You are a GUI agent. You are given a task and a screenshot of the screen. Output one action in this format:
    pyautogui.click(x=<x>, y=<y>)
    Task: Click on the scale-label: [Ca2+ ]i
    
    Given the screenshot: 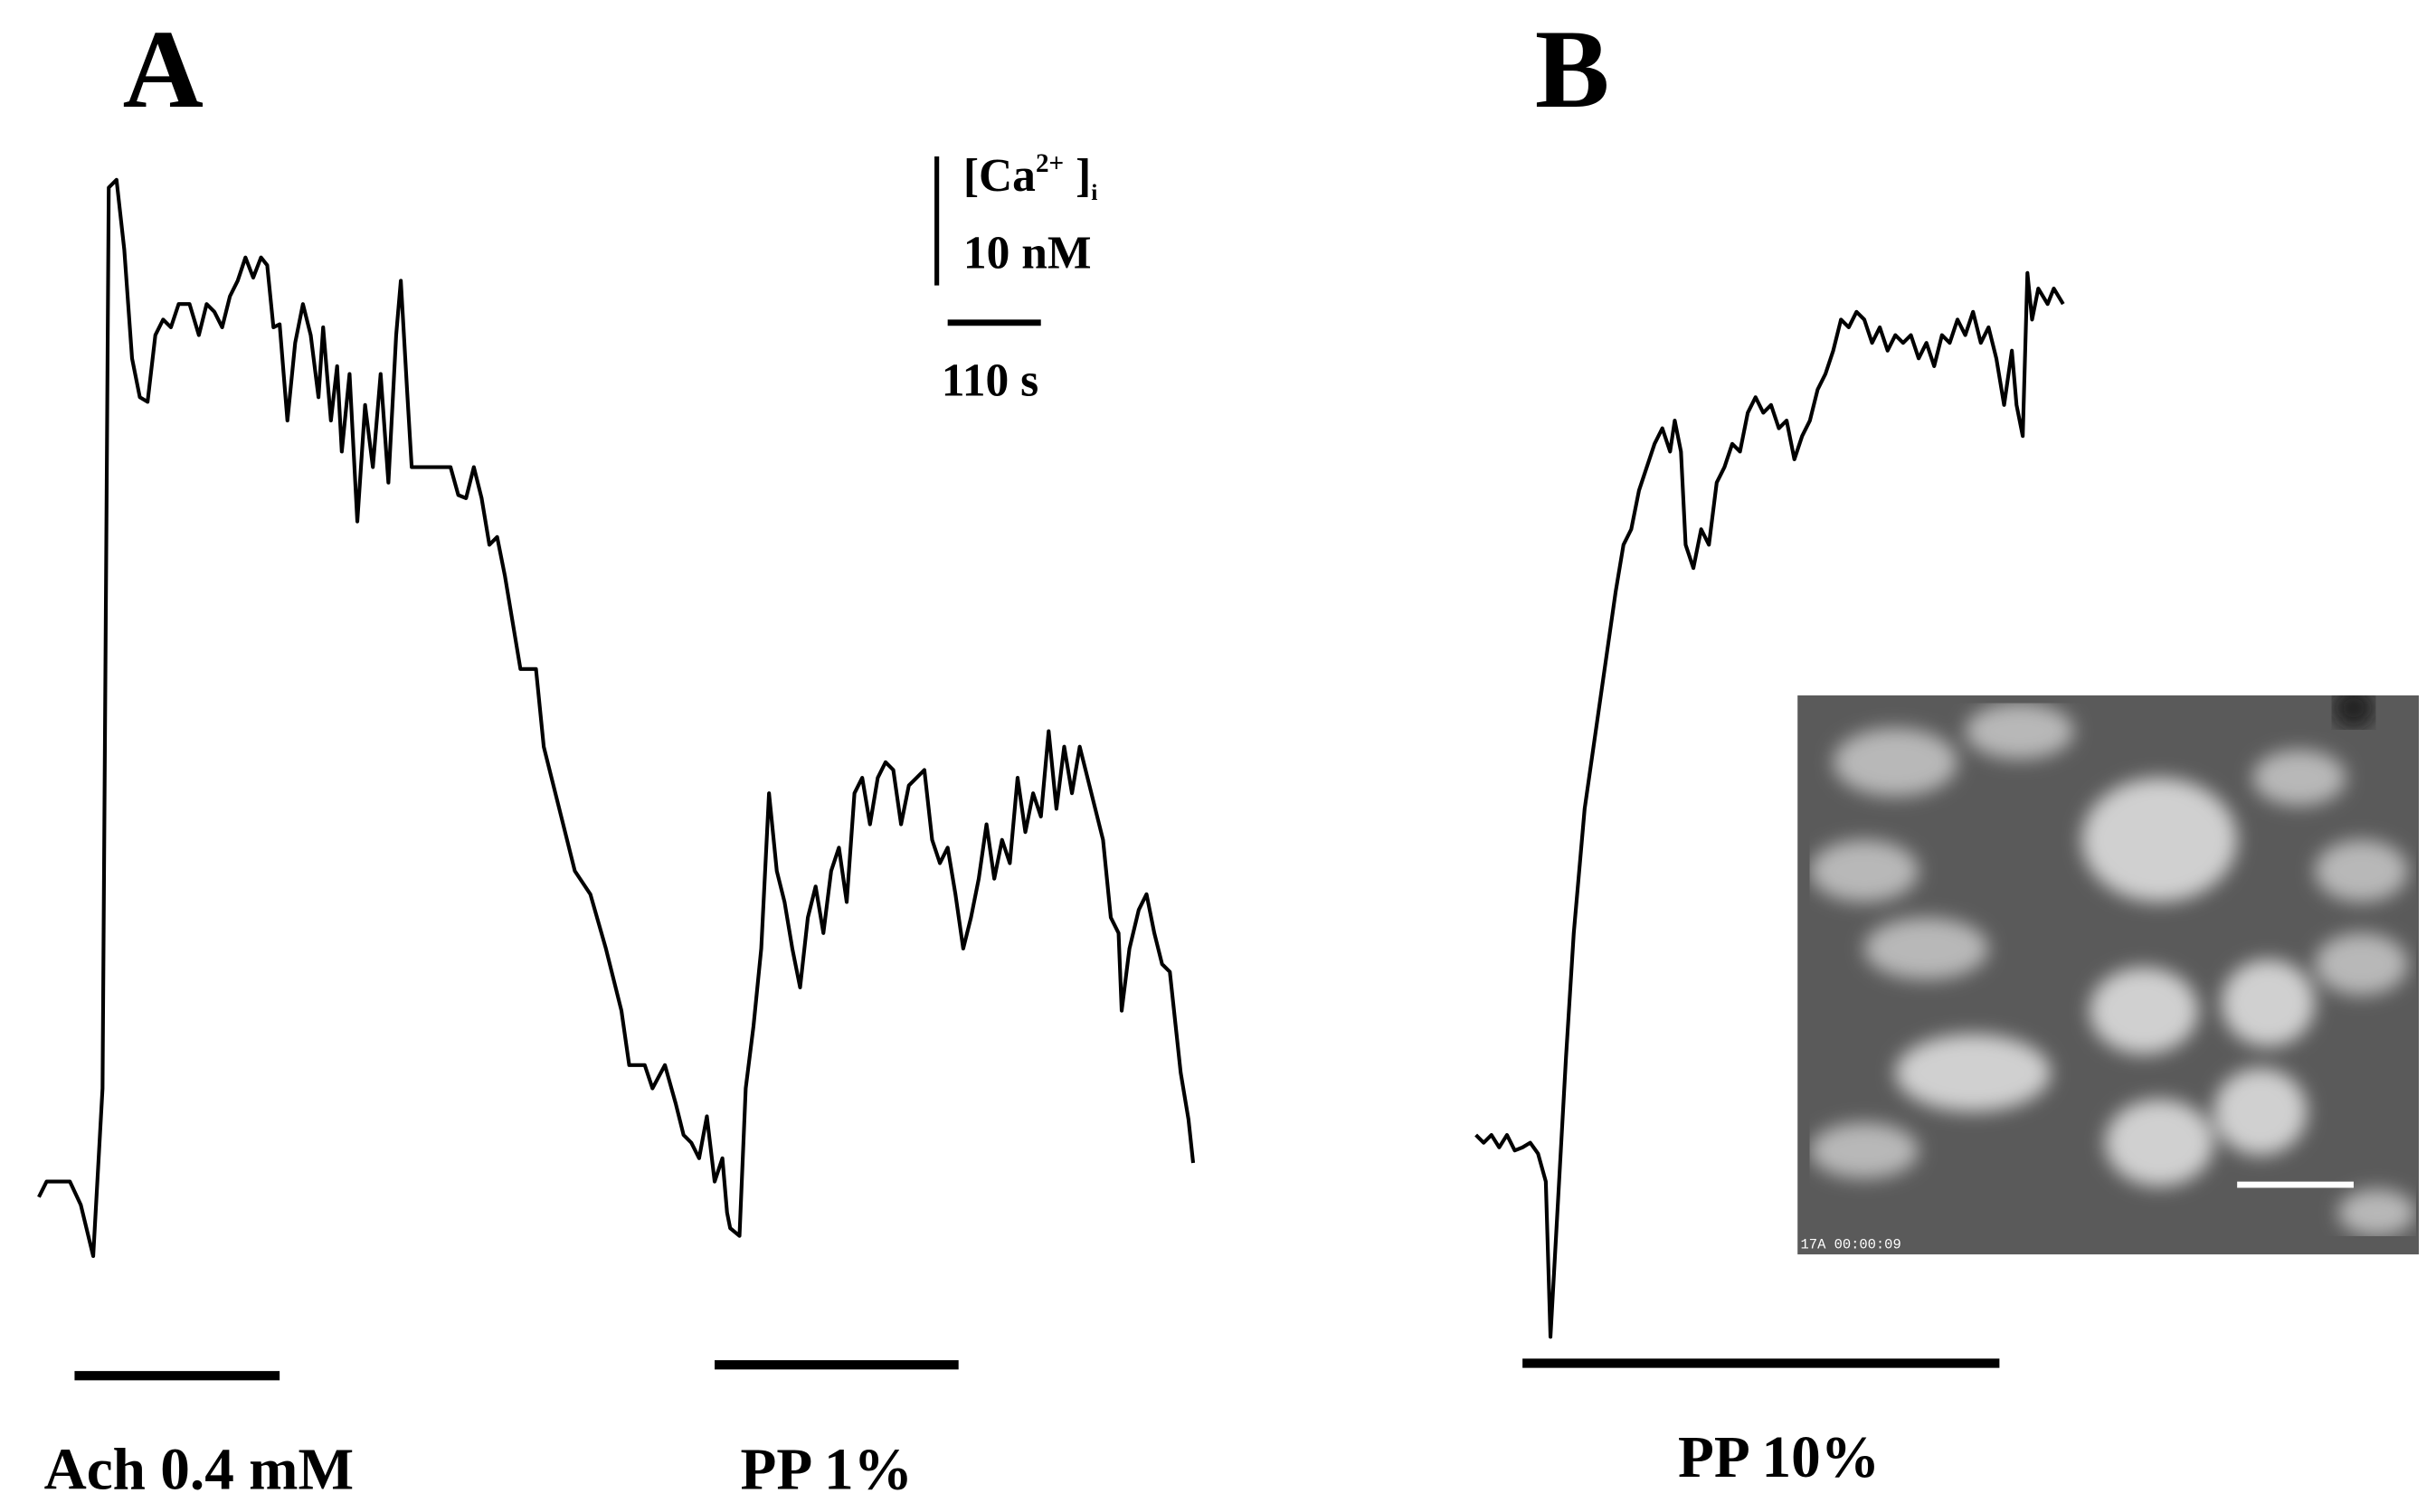 What is the action you would take?
    pyautogui.click(x=1030, y=177)
    